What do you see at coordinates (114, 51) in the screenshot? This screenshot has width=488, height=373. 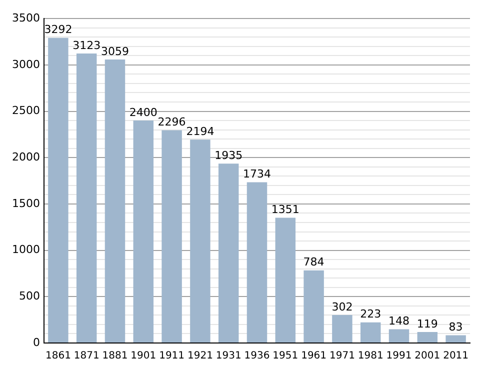 I see `data-label: 3059` at bounding box center [114, 51].